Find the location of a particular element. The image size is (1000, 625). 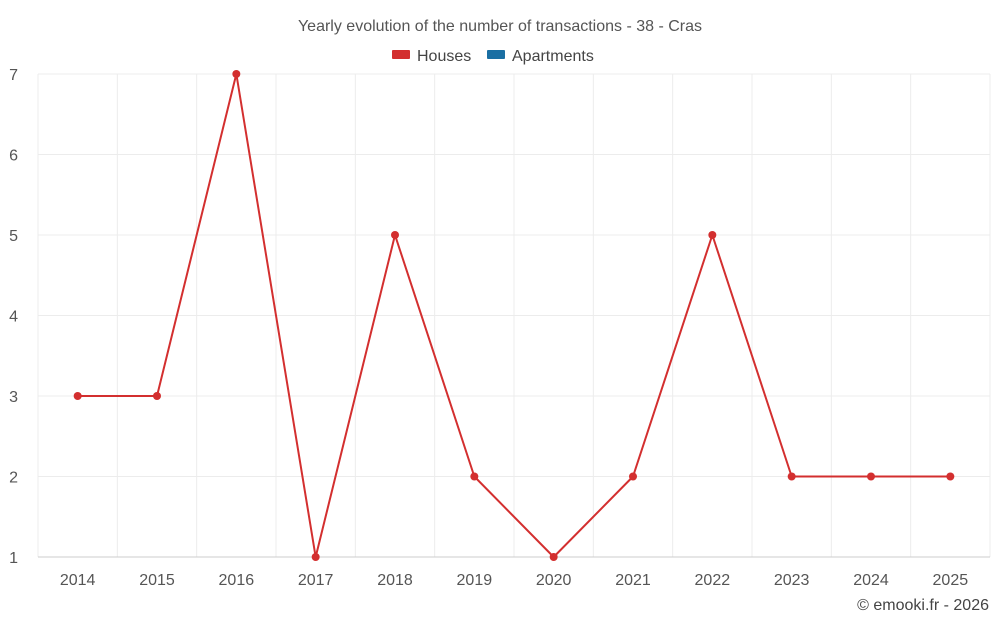

x-tick-label: 2014 is located at coordinates (78, 580).